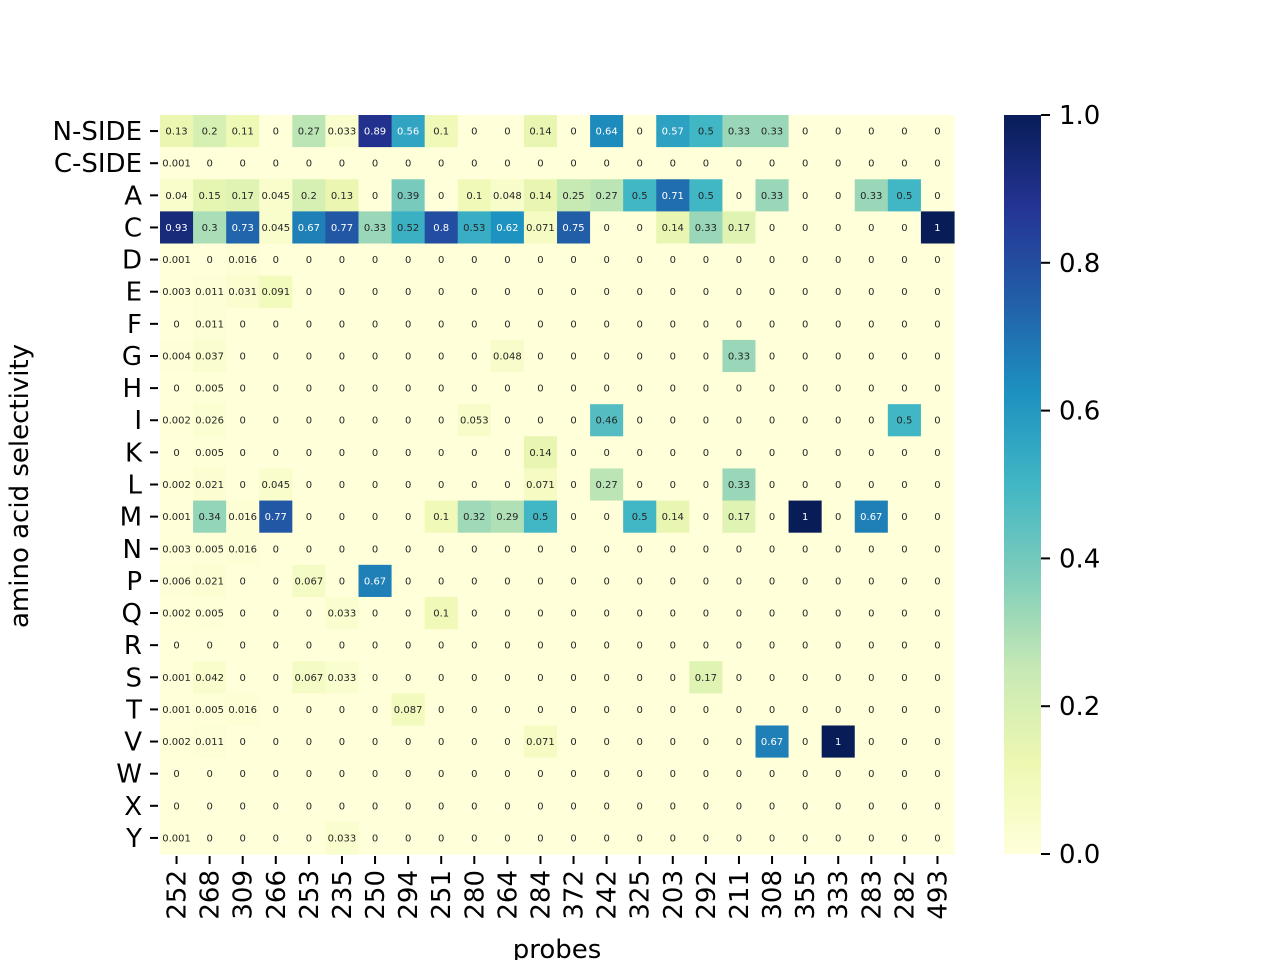 This screenshot has height=960, width=1280. I want to click on cell-value-label: 0.005, so click(209, 389).